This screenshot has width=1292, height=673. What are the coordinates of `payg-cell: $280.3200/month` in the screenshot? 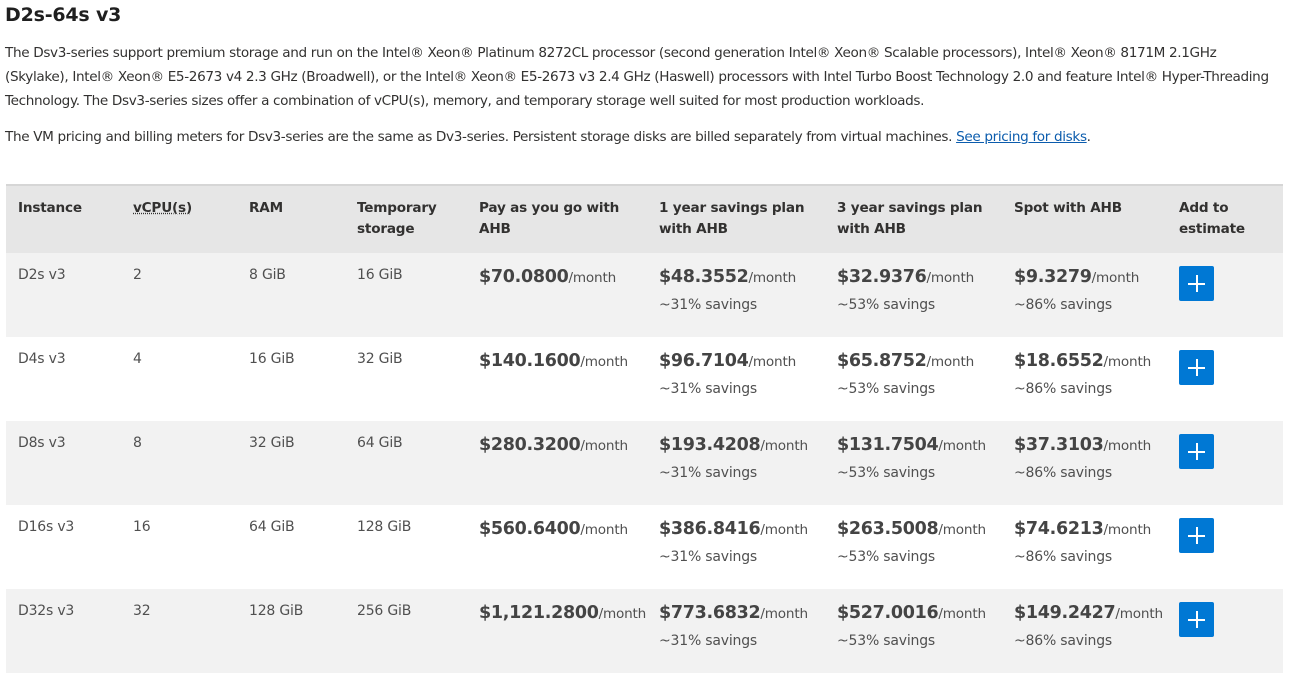 It's located at (557, 463).